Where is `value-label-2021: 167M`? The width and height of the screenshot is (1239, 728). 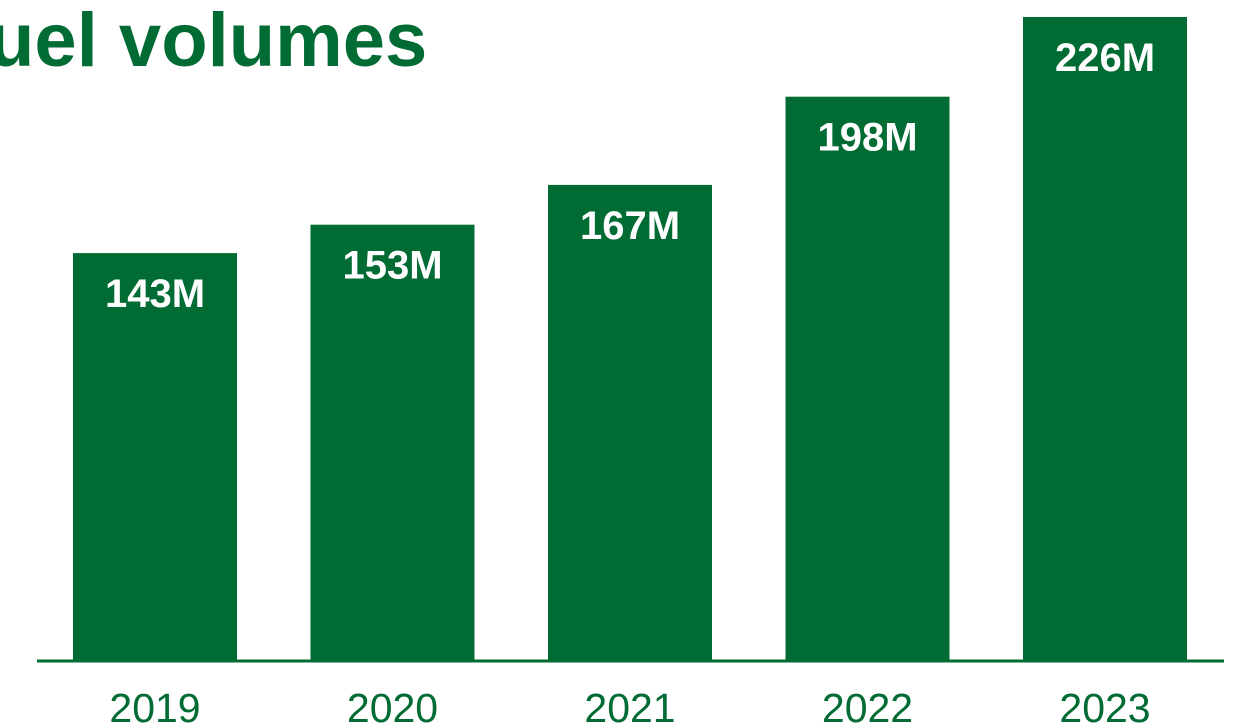
value-label-2021: 167M is located at coordinates (630, 226).